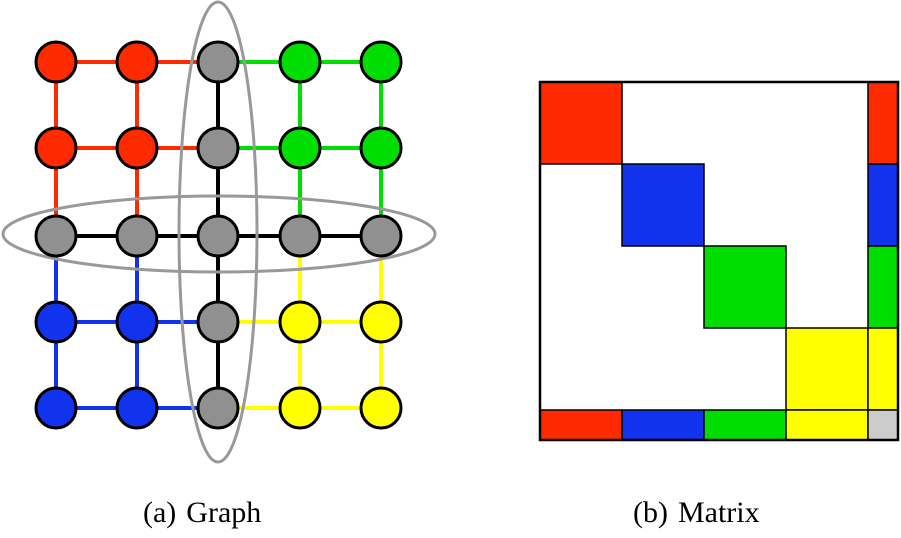  What do you see at coordinates (827, 369) in the screenshot?
I see `matrix-diagonal-block-yellow` at bounding box center [827, 369].